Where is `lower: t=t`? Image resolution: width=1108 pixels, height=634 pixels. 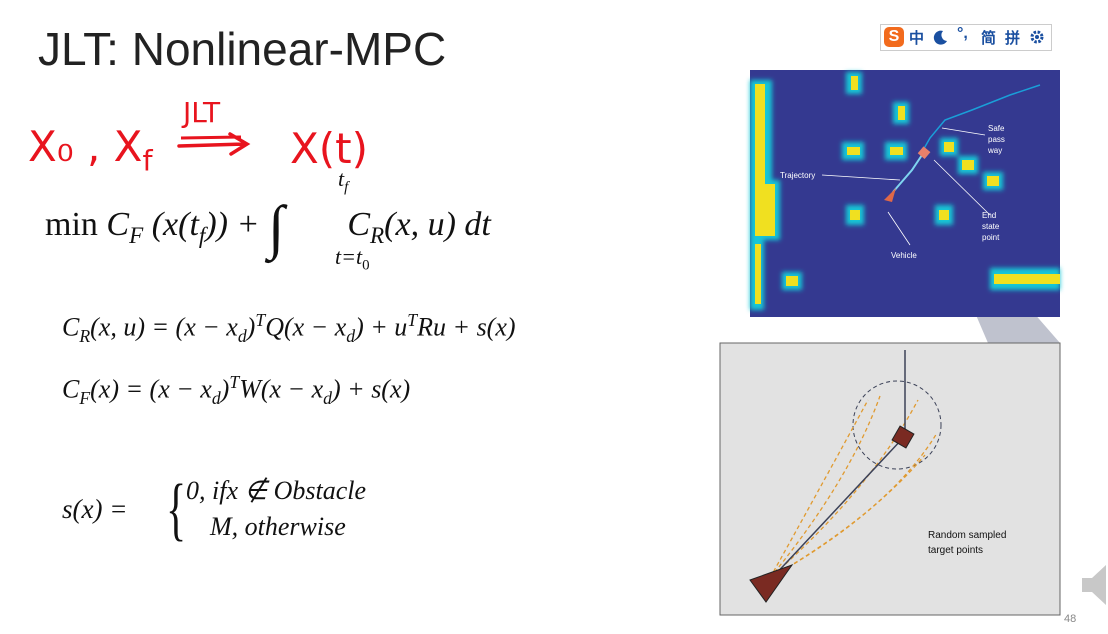
lower: t=t is located at coordinates (349, 256).